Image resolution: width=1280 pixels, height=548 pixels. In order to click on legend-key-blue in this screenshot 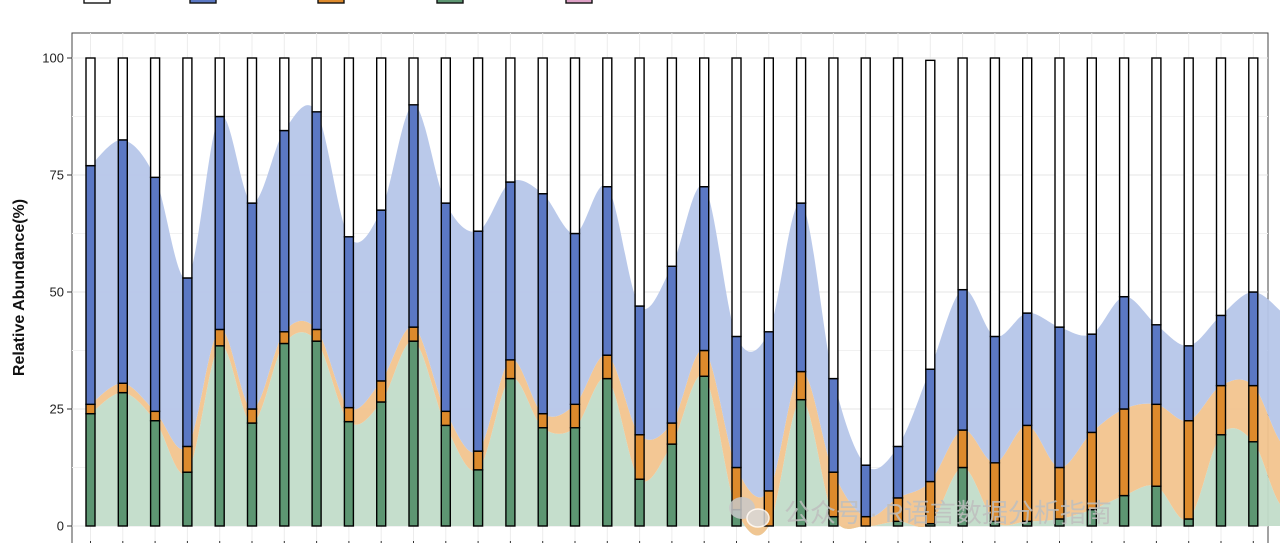, I will do `click(203, 1)`.